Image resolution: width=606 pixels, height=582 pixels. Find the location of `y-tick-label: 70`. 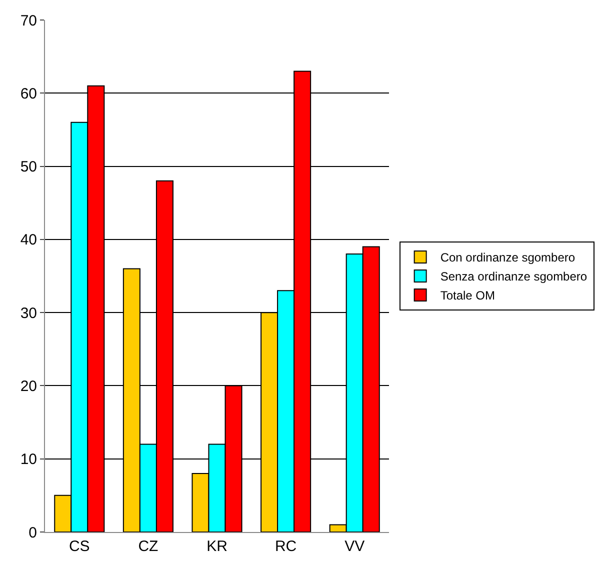

y-tick-label: 70 is located at coordinates (28, 21).